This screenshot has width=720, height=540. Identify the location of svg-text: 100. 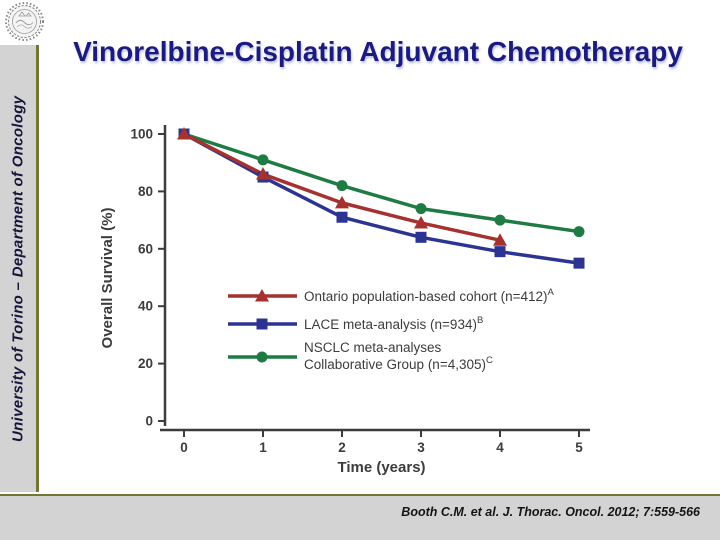
(141, 134).